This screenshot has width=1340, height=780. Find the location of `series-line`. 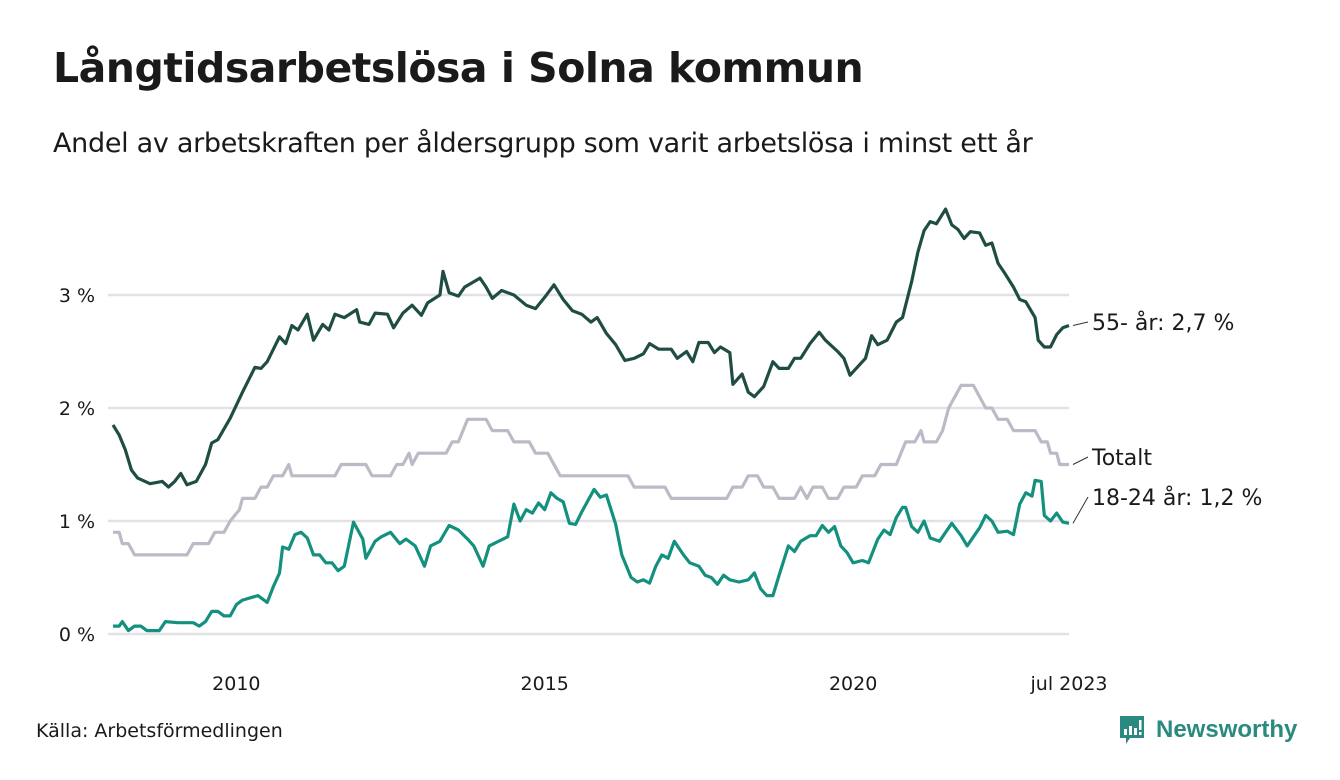

series-line is located at coordinates (591, 555).